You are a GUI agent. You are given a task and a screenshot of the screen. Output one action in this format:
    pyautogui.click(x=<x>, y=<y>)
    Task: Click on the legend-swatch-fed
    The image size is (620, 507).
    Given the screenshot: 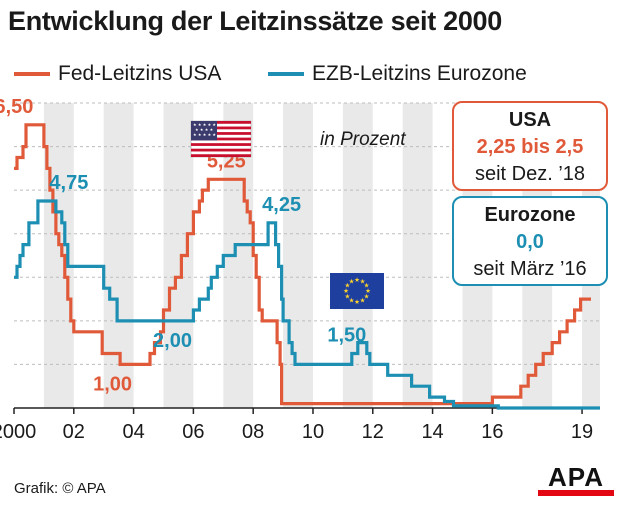 What is the action you would take?
    pyautogui.click(x=32, y=74)
    